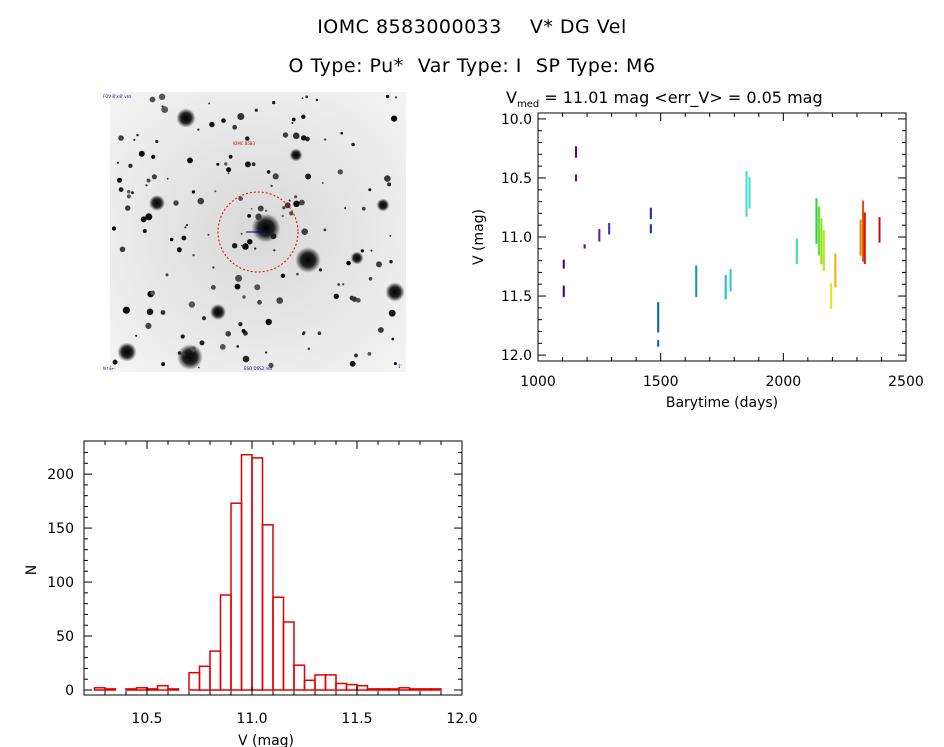 This screenshot has height=747, width=944. What do you see at coordinates (479, 237) in the screenshot?
I see `light-curve-ylabel: V (mag)` at bounding box center [479, 237].